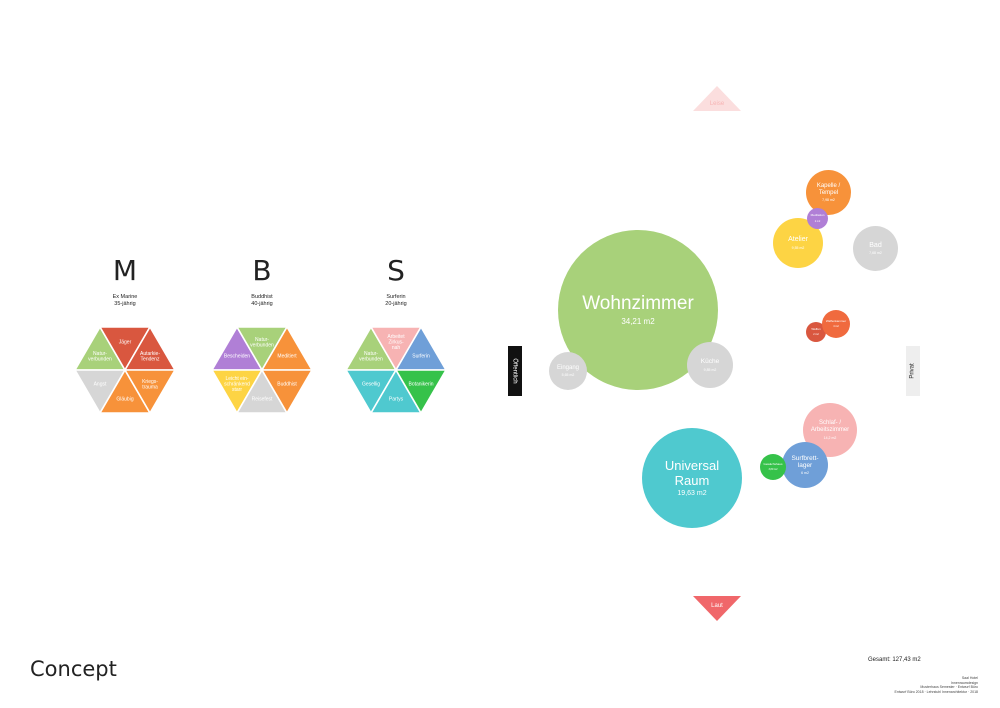 The height and width of the screenshot is (708, 1000). What do you see at coordinates (773, 467) in the screenshot?
I see `room-gewaechshaus: Gewächshaus 3,89 m2` at bounding box center [773, 467].